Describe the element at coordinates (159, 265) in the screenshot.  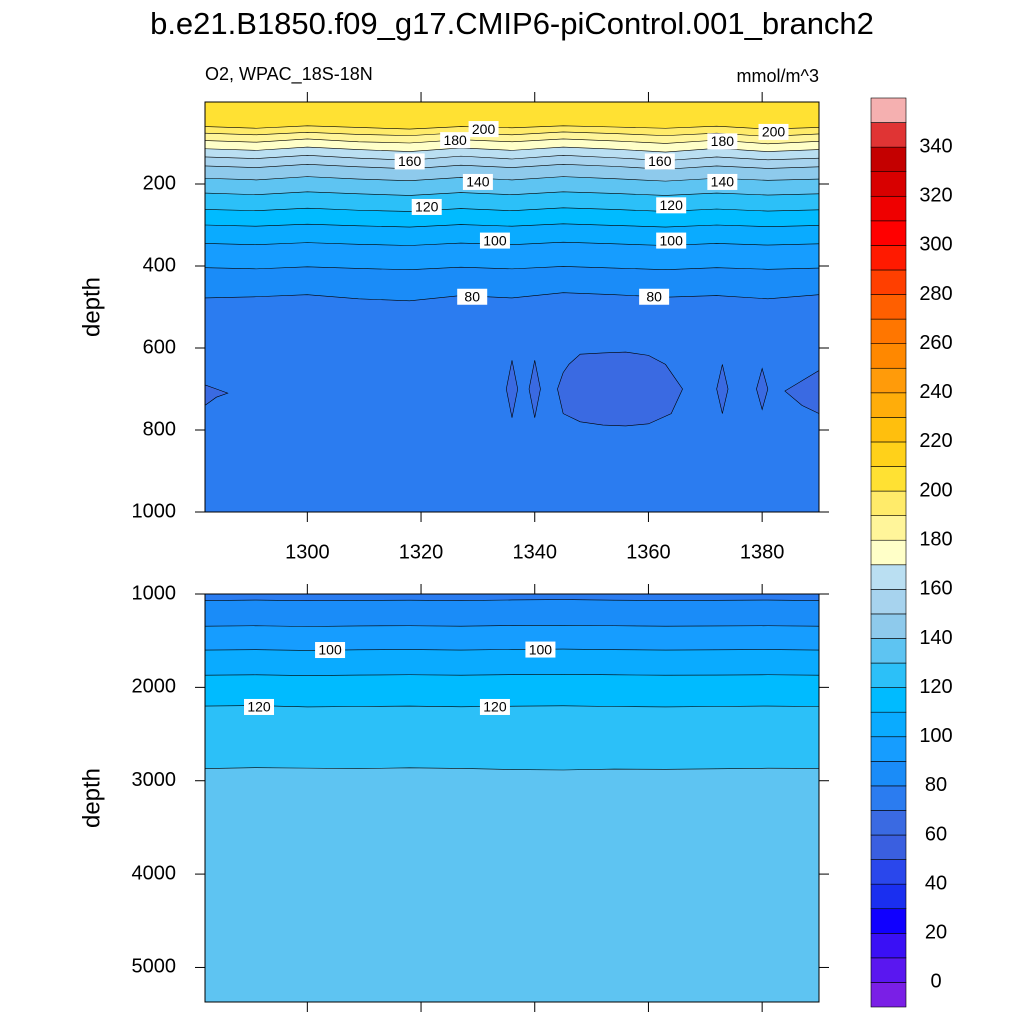
I see `y-tick-label: 400` at that location.